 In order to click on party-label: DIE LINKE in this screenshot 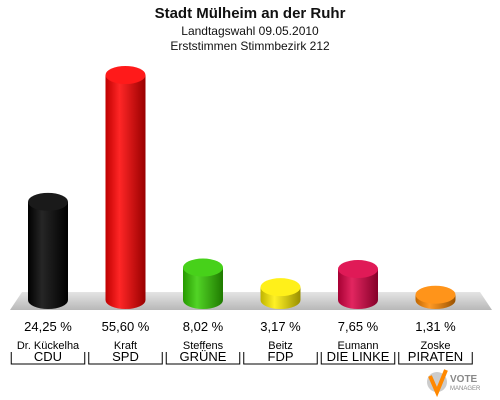, I will do `click(358, 356)`.